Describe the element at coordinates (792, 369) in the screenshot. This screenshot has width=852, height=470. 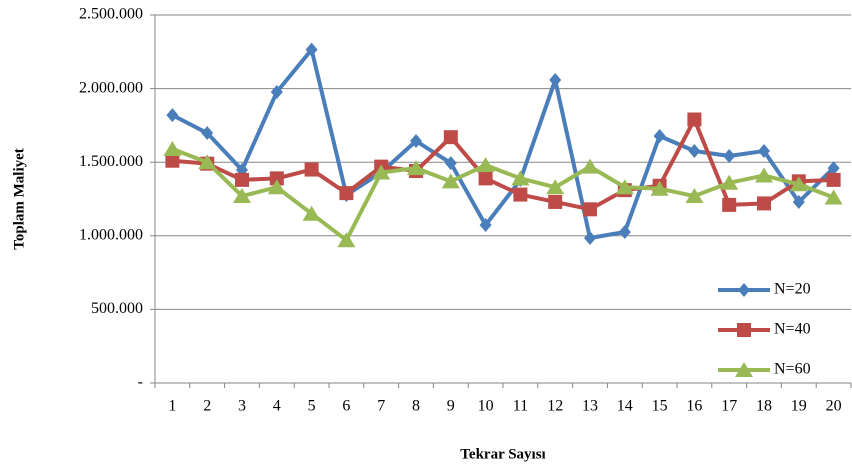
I see `legend-label: N=60` at that location.